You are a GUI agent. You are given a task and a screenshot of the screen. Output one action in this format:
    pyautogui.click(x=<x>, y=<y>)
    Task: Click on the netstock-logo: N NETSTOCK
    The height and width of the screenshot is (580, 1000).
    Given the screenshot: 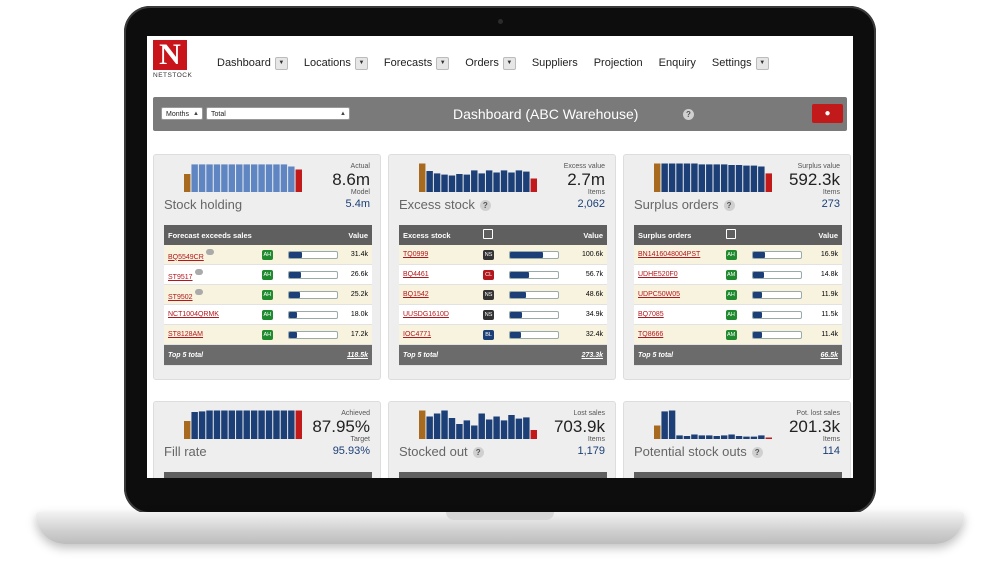 What is the action you would take?
    pyautogui.click(x=173, y=62)
    